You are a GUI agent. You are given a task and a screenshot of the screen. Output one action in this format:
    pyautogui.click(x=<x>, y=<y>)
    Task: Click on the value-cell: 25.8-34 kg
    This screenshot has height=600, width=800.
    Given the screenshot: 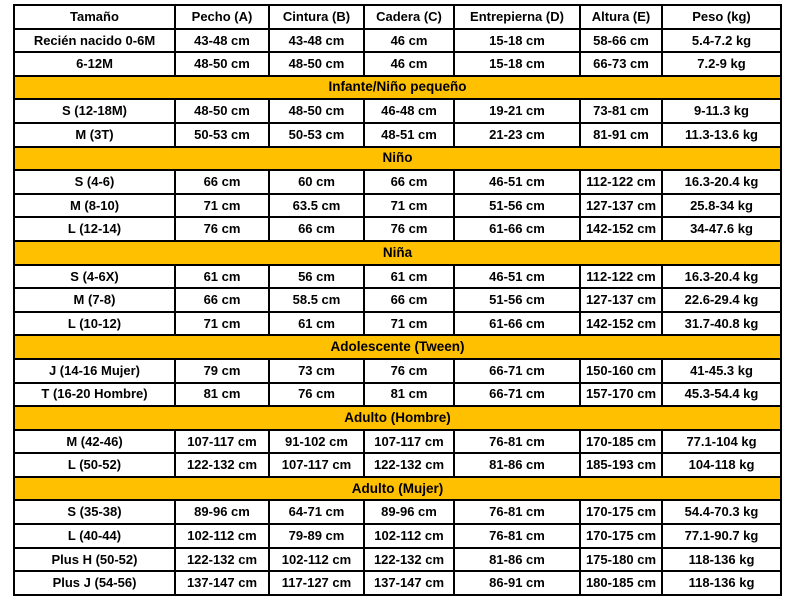 What is the action you would take?
    pyautogui.click(x=721, y=205)
    